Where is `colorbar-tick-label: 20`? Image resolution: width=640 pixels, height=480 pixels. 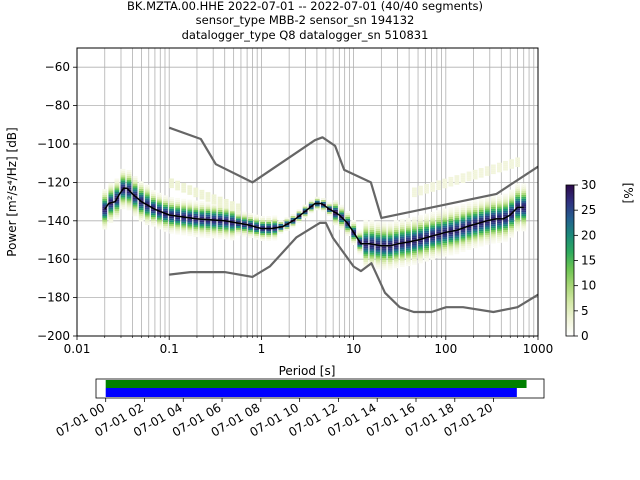 colorbar-tick-label: 20 is located at coordinates (588, 235).